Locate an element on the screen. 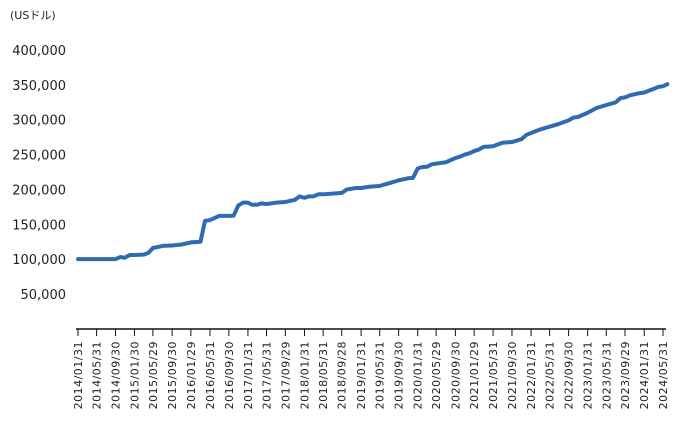 The width and height of the screenshot is (679, 445). x-tick-label: 2020/05/29 is located at coordinates (436, 375).